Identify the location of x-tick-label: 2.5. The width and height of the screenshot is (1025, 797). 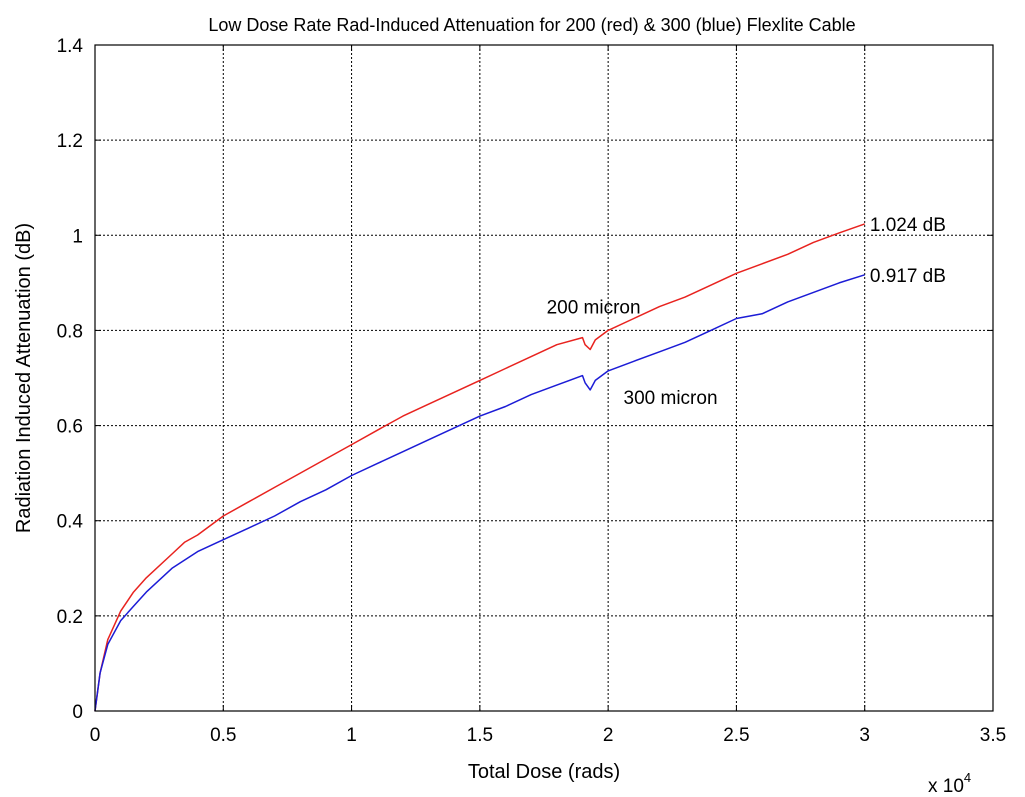
(736, 735).